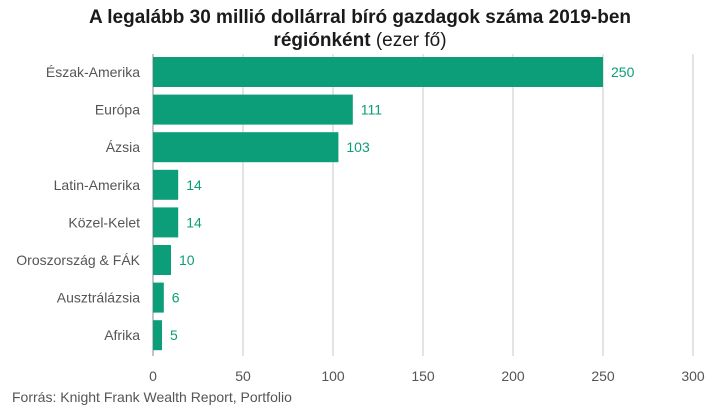  I want to click on category-label: Észak-Amerika, so click(93, 72).